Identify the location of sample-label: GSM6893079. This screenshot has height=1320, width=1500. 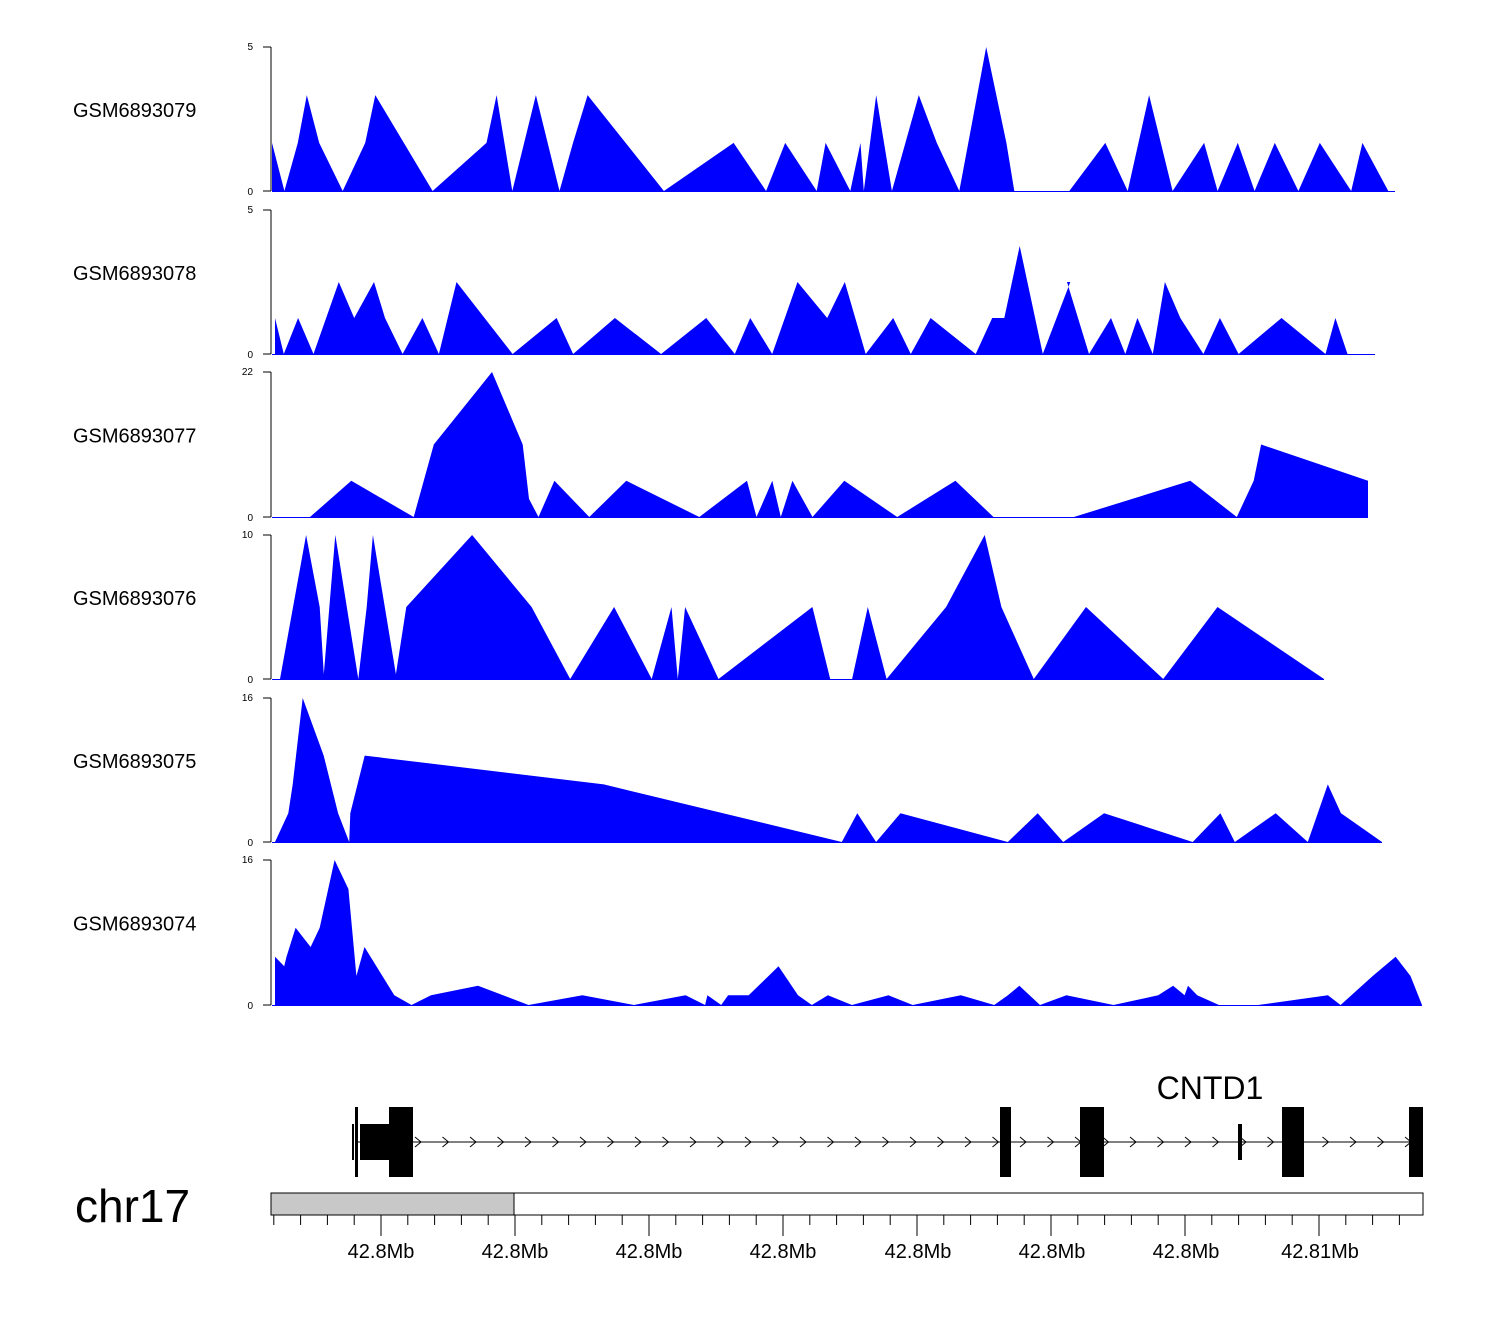
(134, 111).